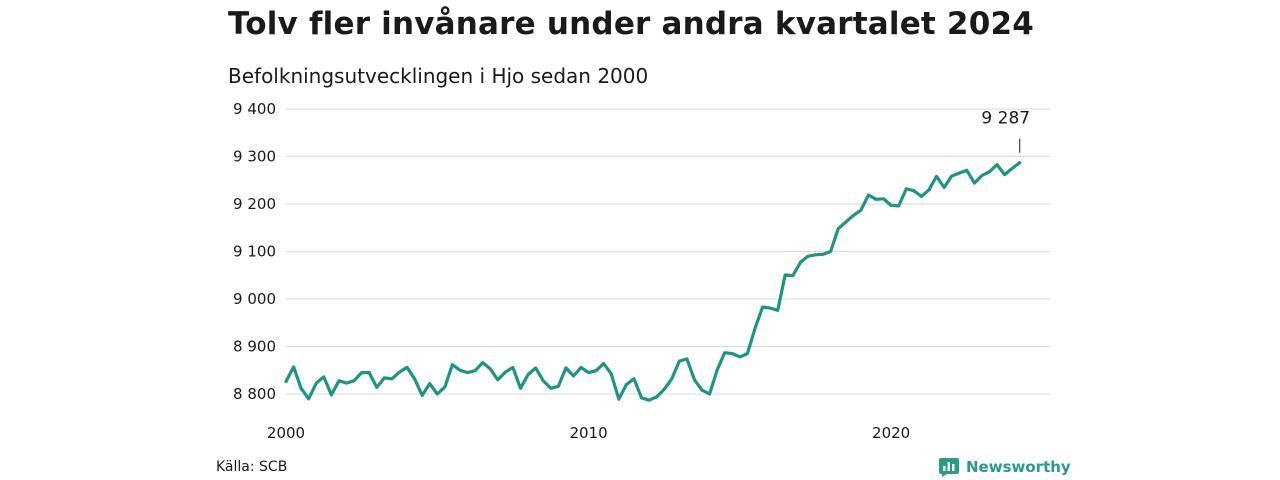  Describe the element at coordinates (949, 467) in the screenshot. I see `newsworthy-logo-icon` at that location.